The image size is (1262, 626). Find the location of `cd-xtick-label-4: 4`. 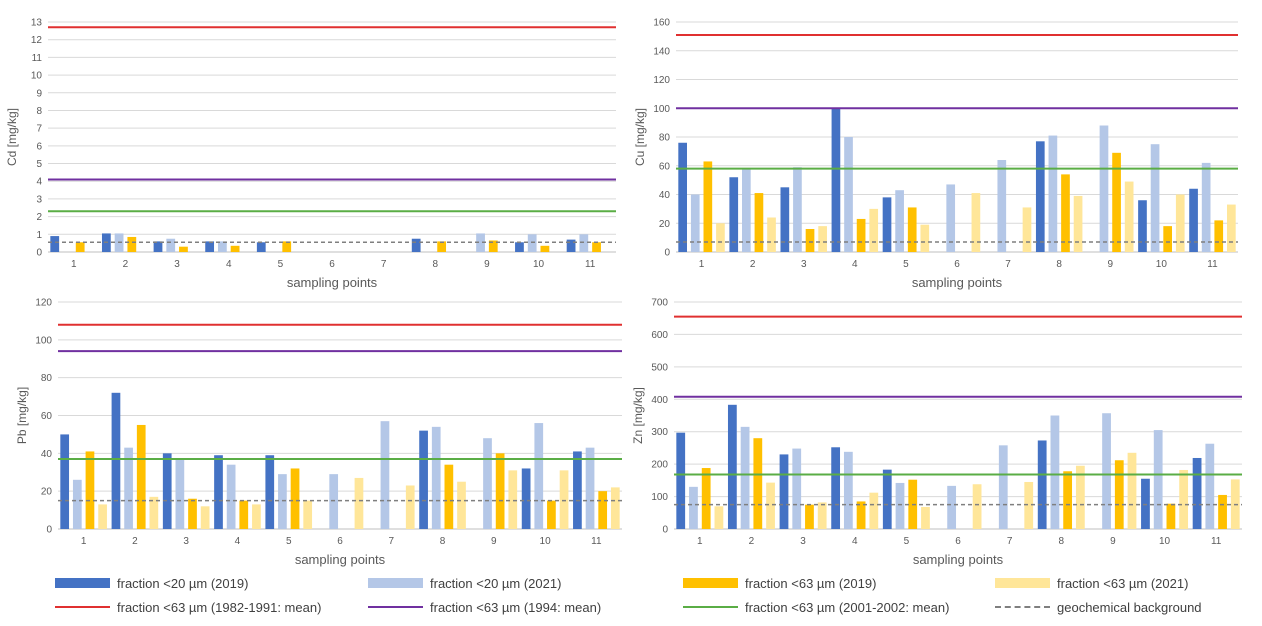

cd-xtick-label-4: 4 is located at coordinates (229, 264).